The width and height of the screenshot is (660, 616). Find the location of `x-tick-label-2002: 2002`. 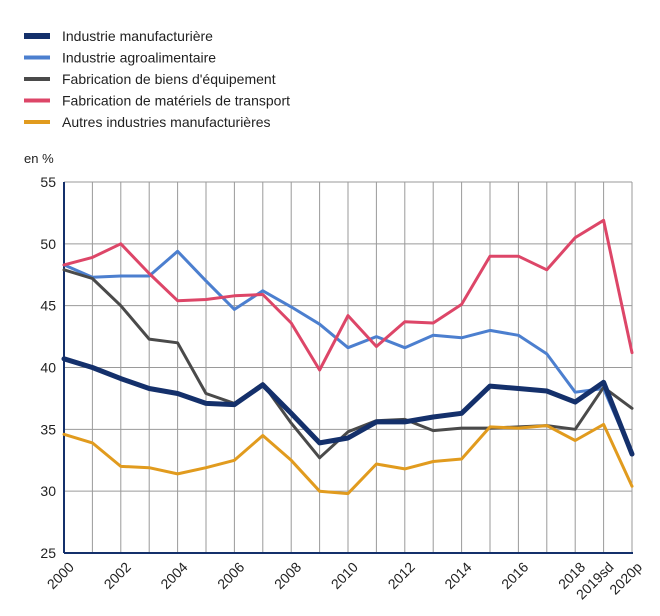

x-tick-label-2002: 2002 is located at coordinates (117, 575).